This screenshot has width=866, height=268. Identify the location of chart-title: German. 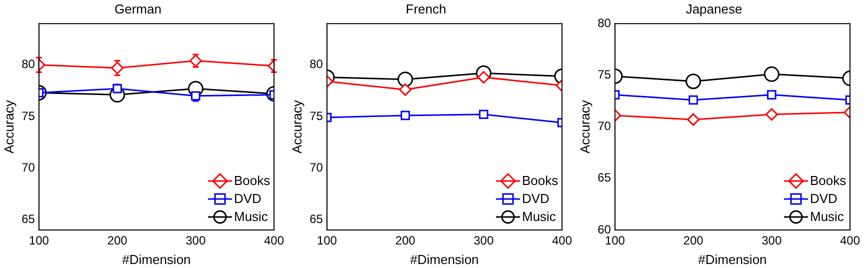
(138, 8).